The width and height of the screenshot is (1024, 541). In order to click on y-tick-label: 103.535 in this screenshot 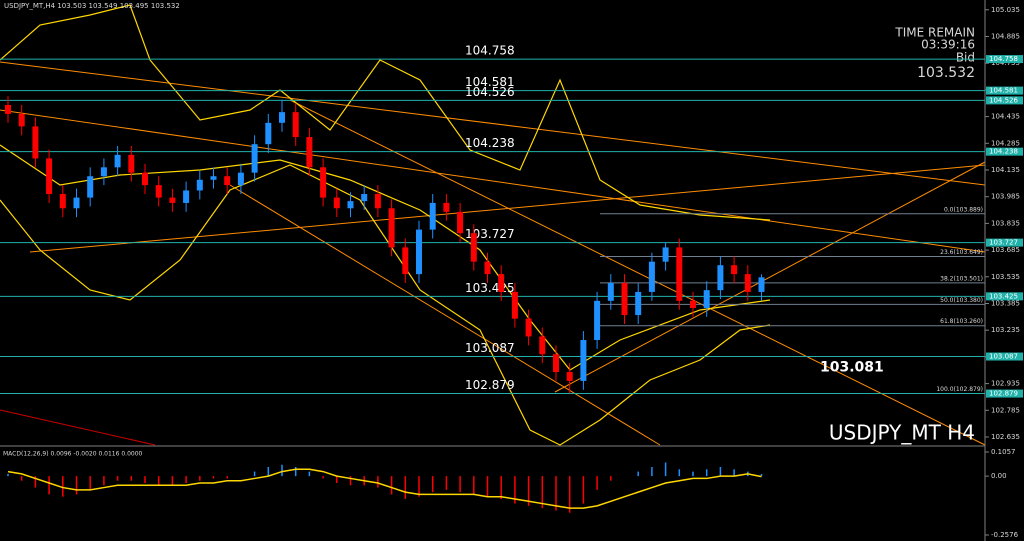, I will do `click(1005, 277)`.